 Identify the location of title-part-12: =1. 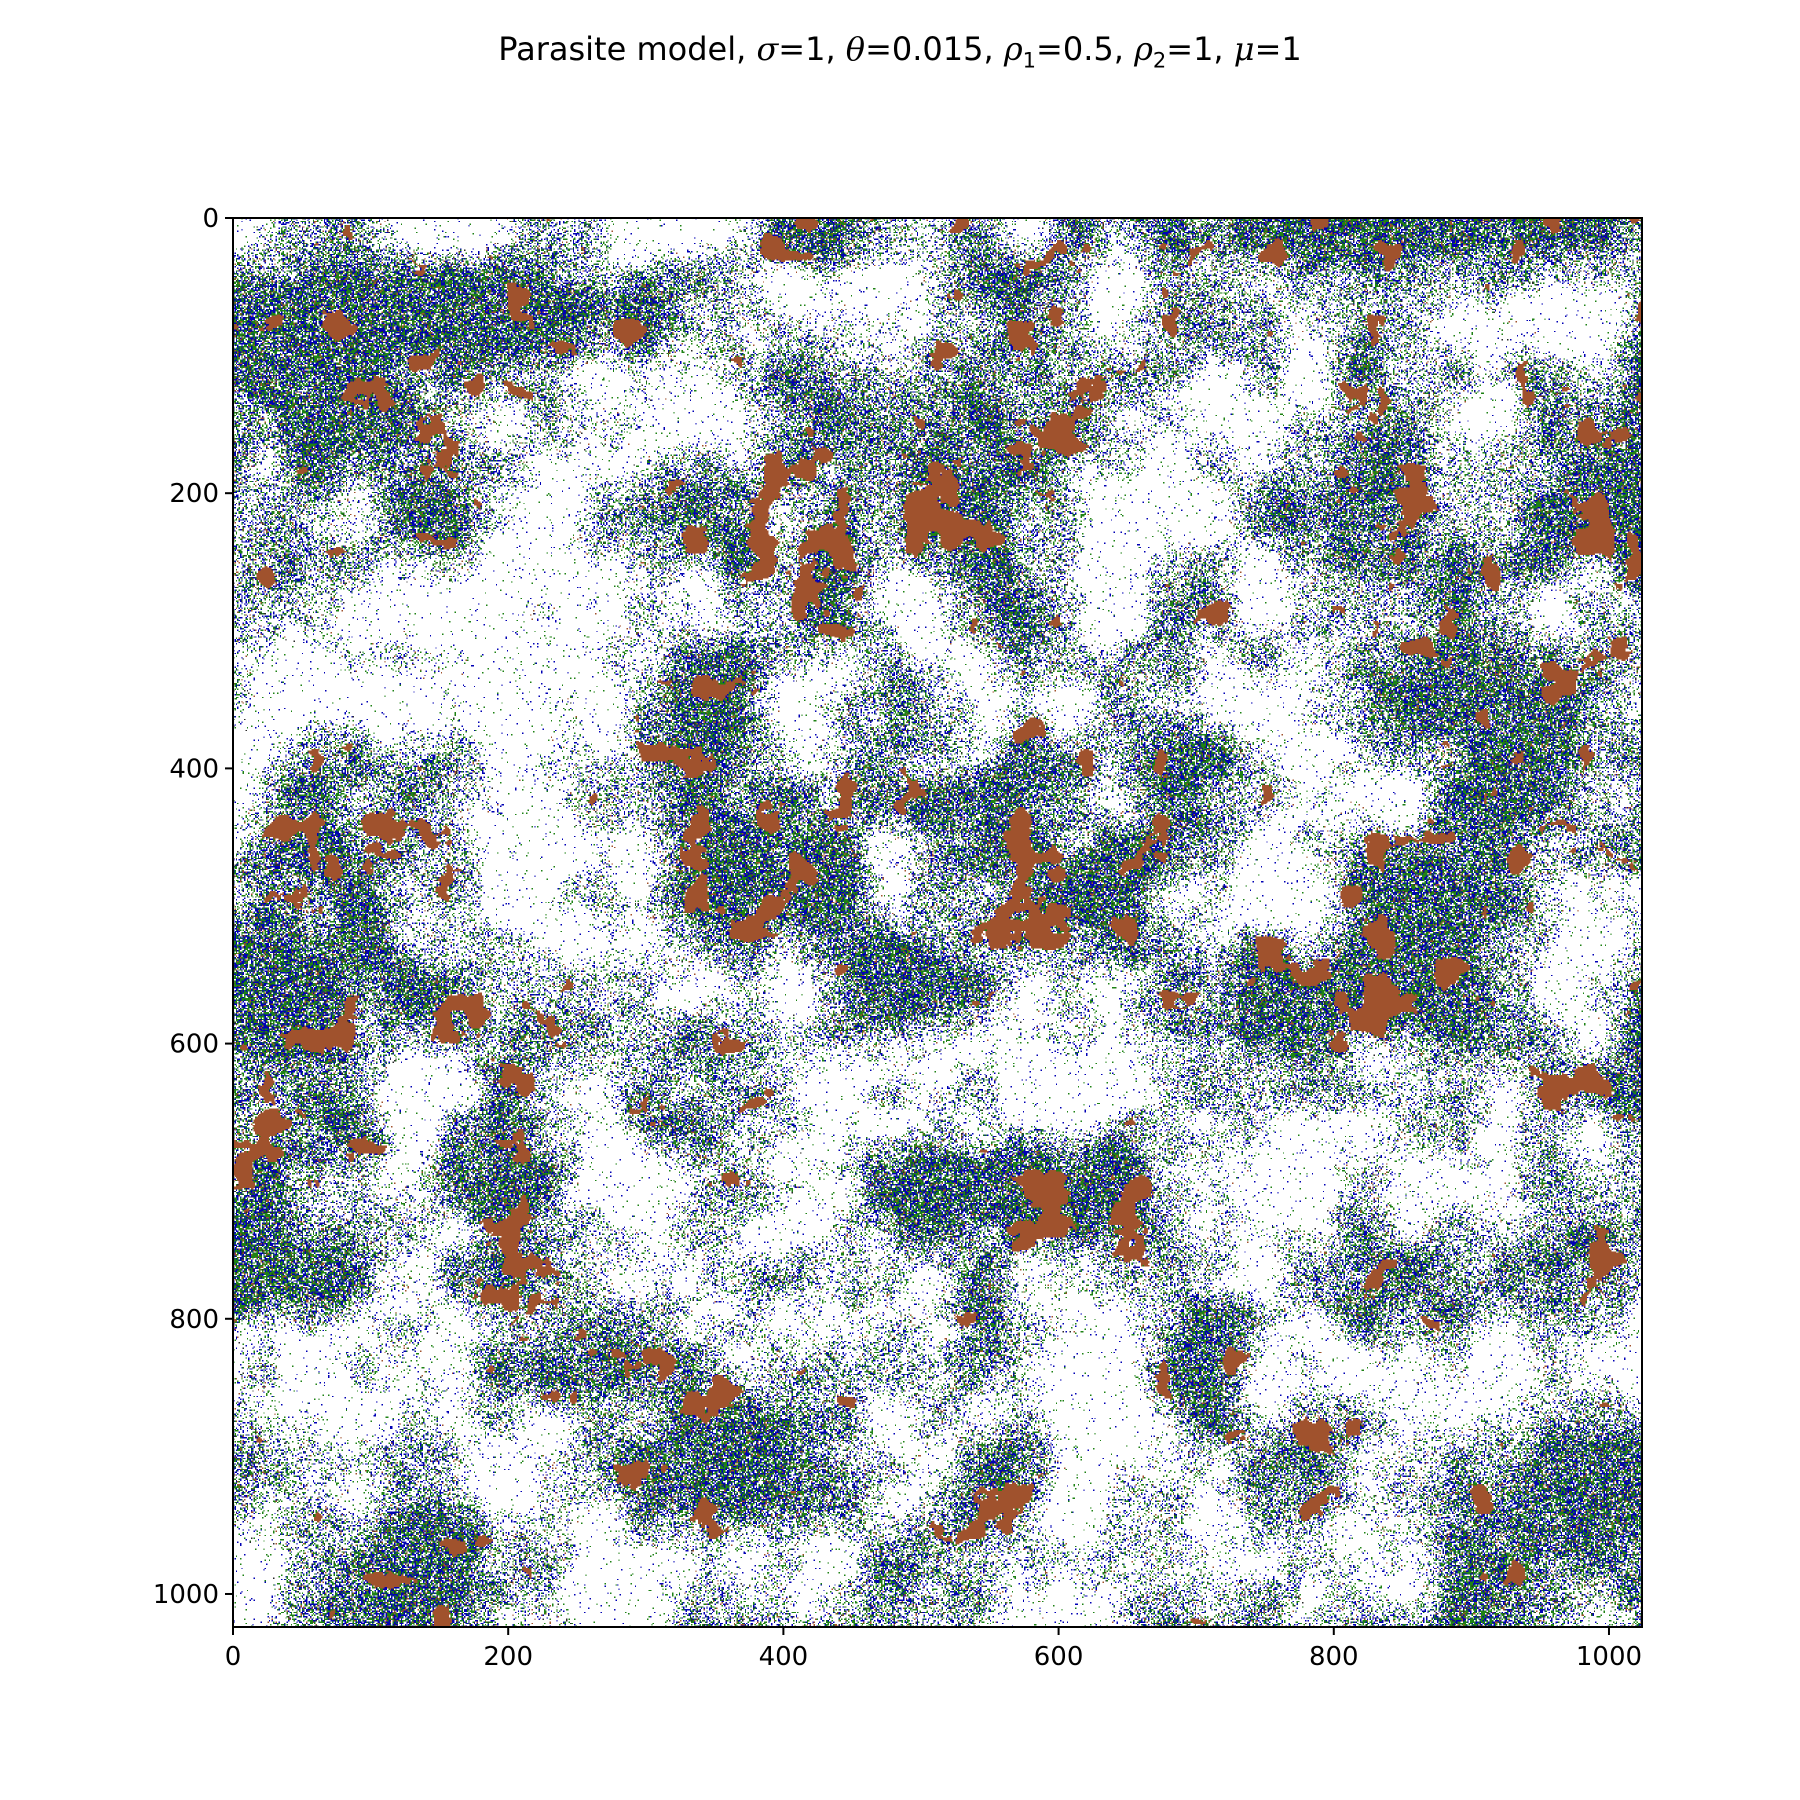
(1278, 49).